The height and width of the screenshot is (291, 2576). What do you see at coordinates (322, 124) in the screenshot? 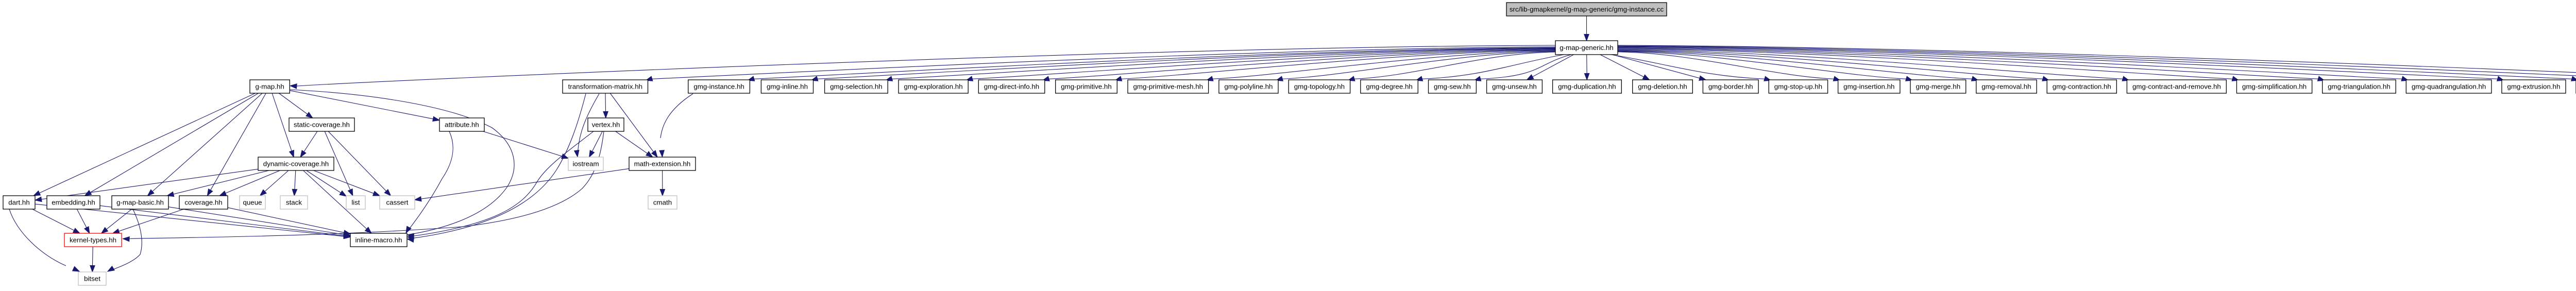
I see `svg-text: static-coverage.hh` at bounding box center [322, 124].